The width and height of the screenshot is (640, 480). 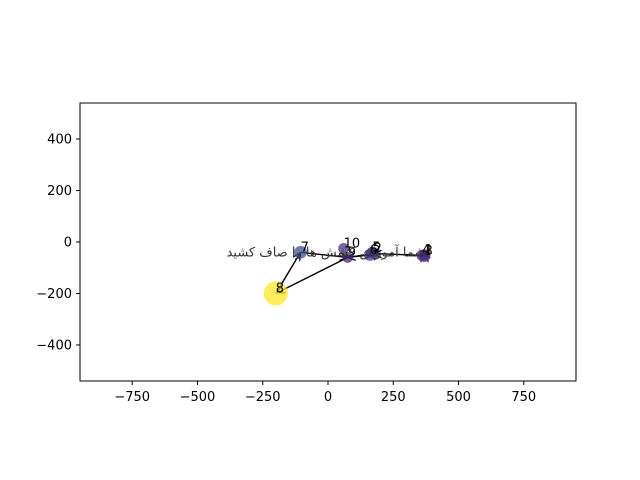 I want to click on annotation-text: شما آموزش کشش ها را صاف کشید., so click(x=328, y=251).